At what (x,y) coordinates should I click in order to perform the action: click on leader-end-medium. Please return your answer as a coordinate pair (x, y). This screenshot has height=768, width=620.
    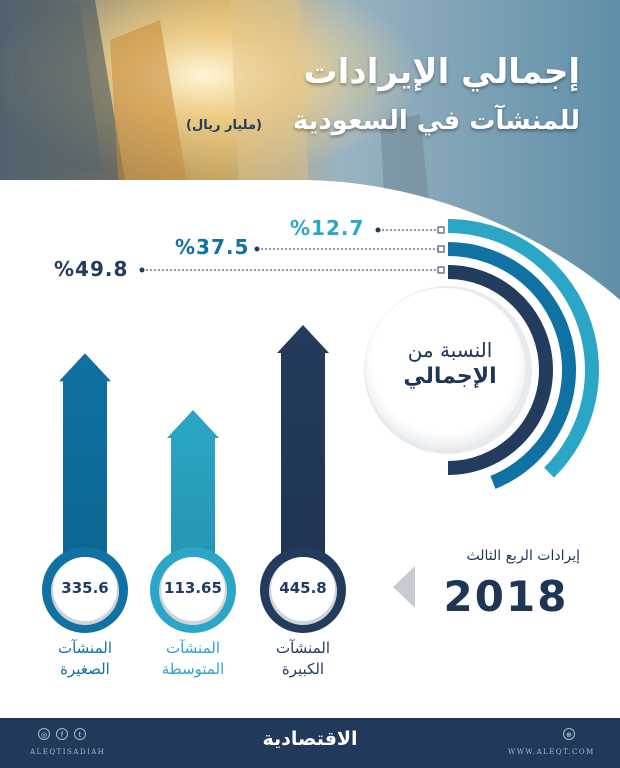
    Looking at the image, I should click on (441, 230).